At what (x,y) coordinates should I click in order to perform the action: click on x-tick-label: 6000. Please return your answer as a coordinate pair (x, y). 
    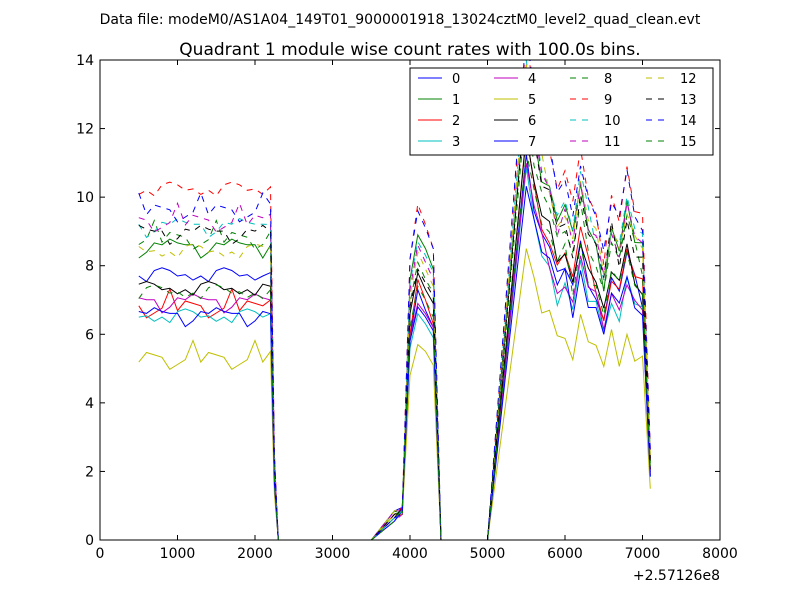
    Looking at the image, I should click on (565, 554).